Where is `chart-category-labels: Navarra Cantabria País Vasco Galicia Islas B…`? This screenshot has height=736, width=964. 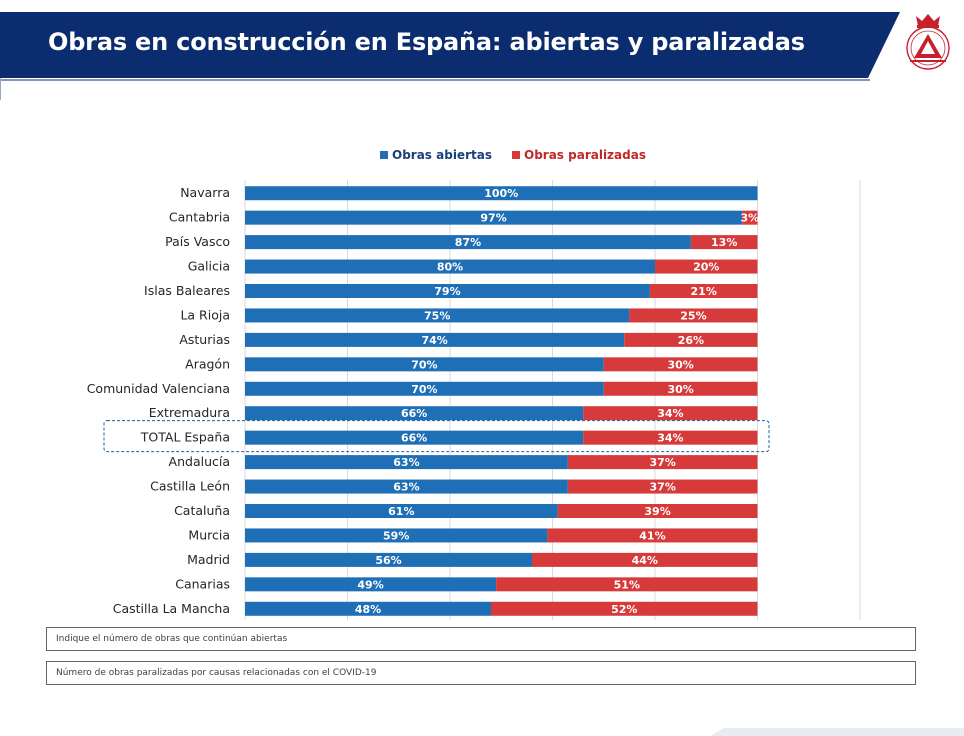
chart-category-labels: Navarra Cantabria País Vasco Galicia Islas B… is located at coordinates (158, 400).